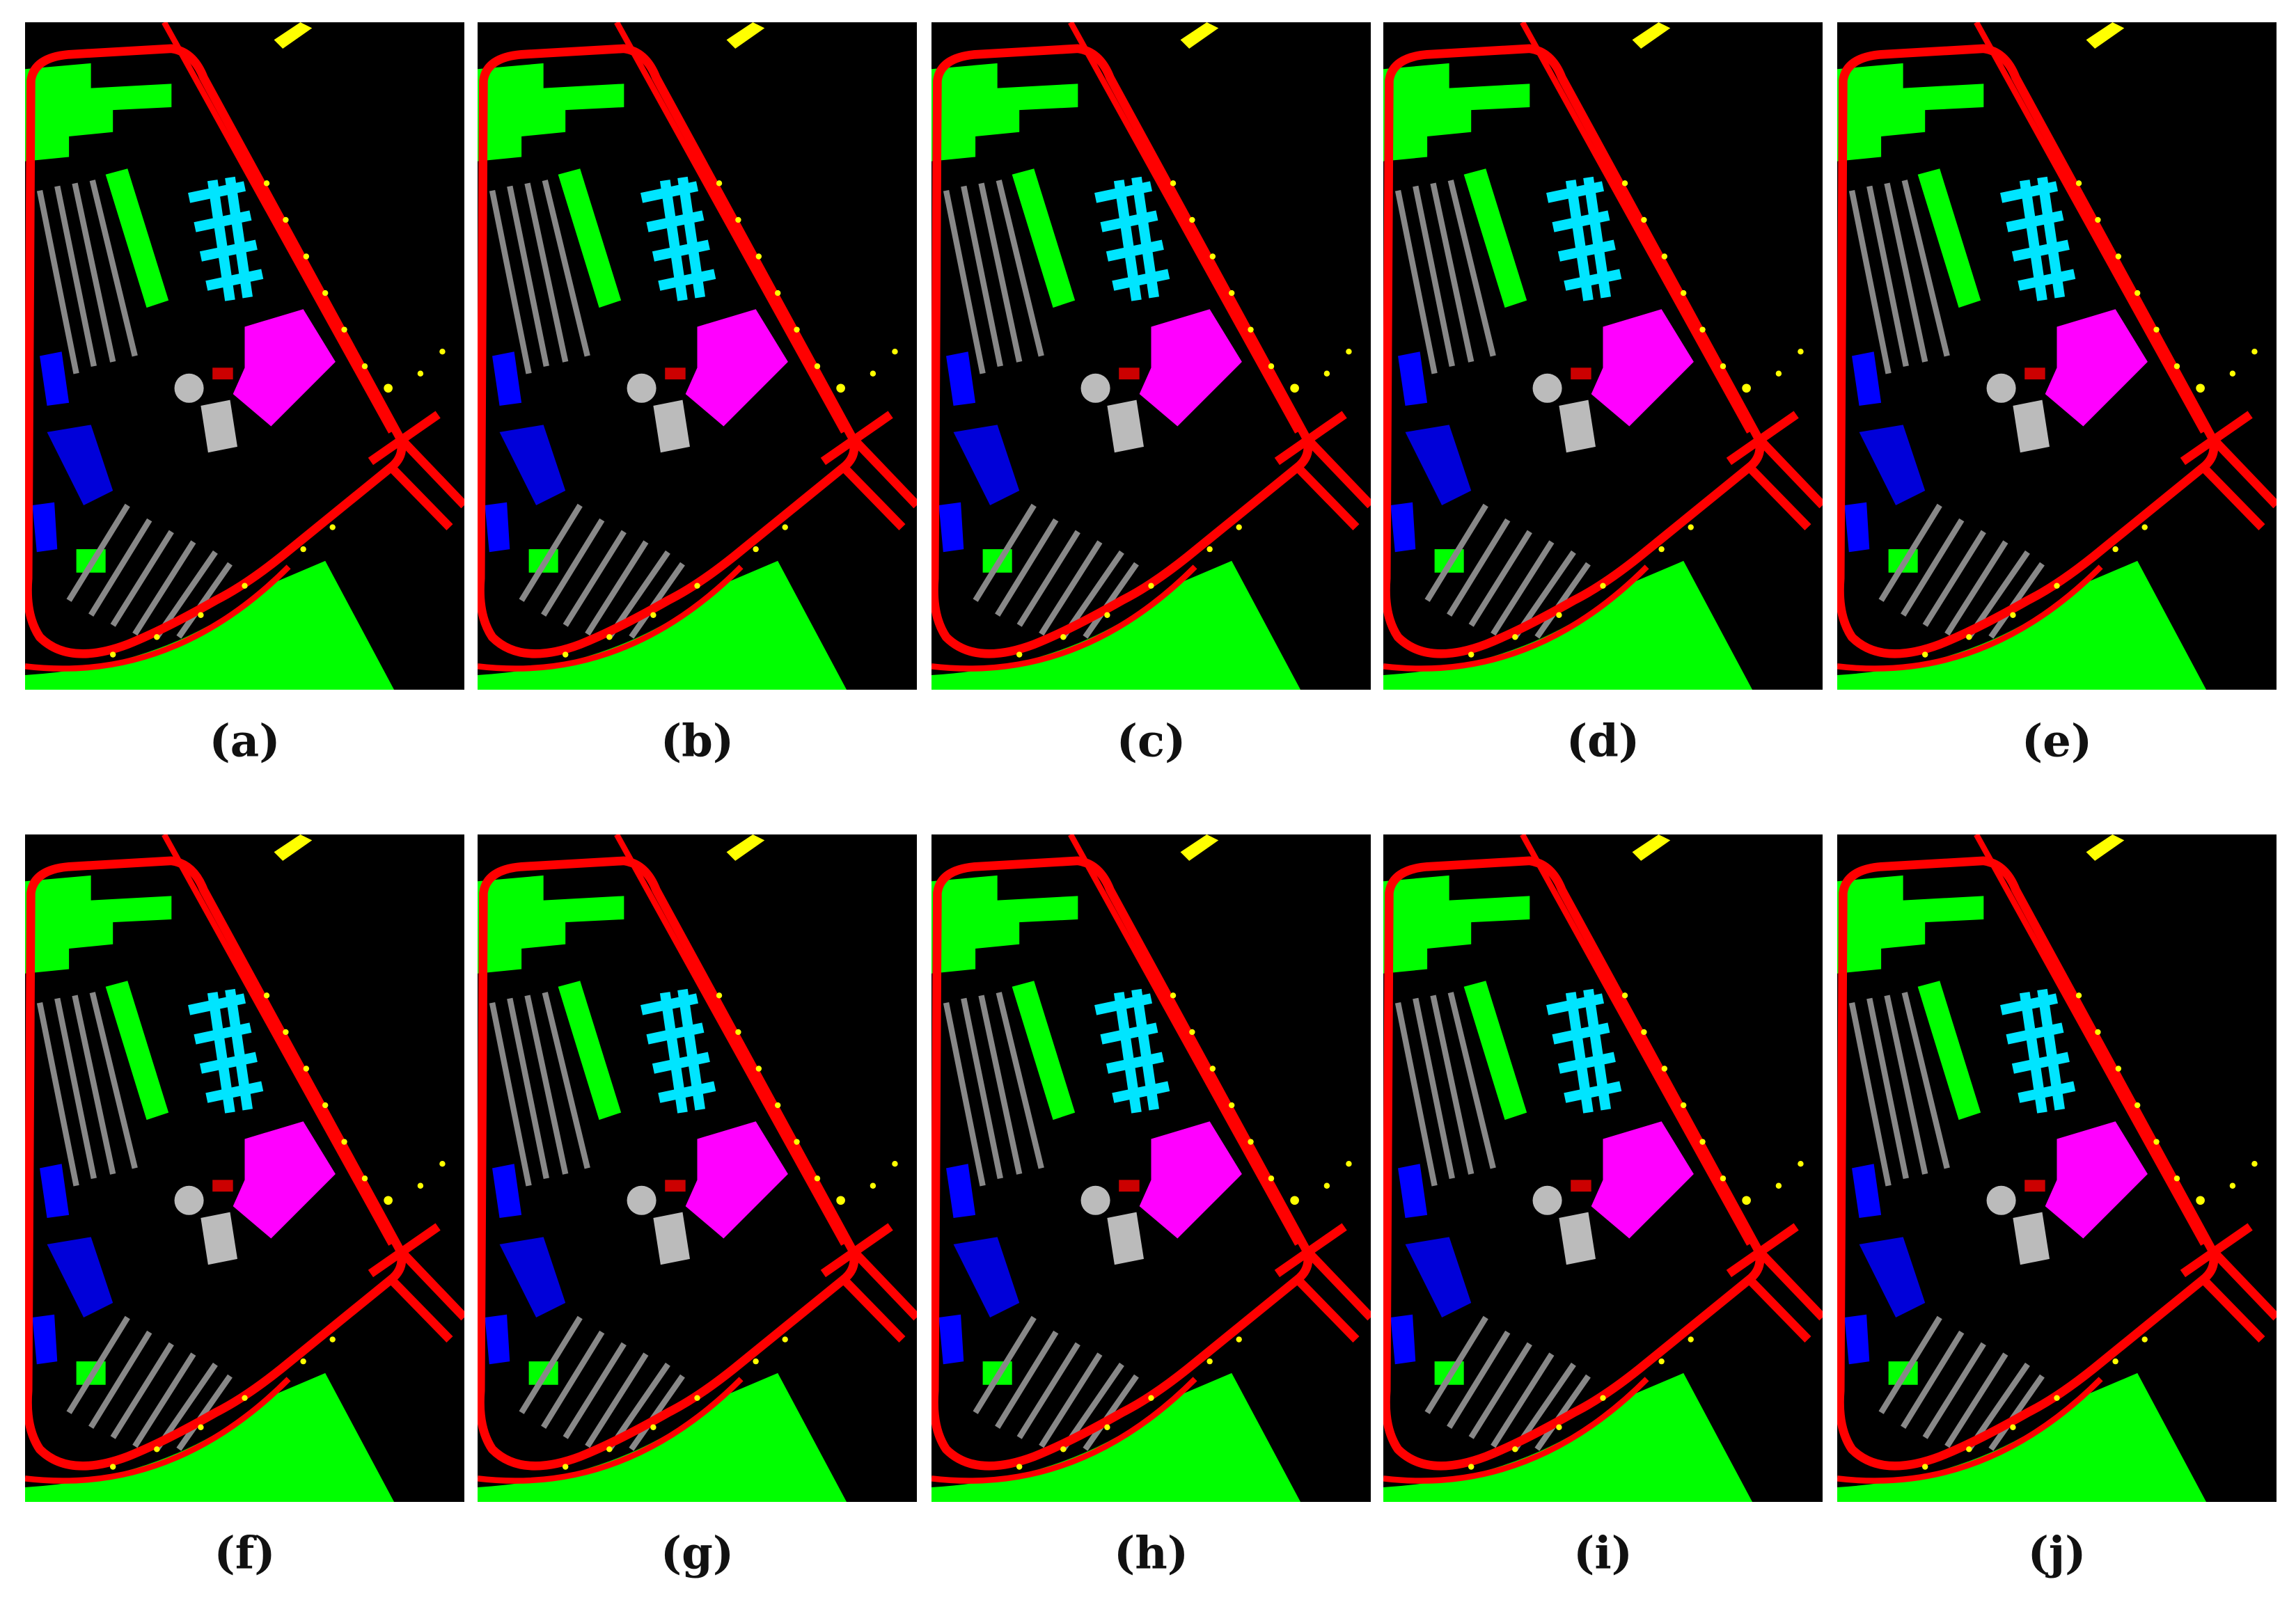 This screenshot has width=2296, height=1607. What do you see at coordinates (697, 1554) in the screenshot?
I see `panel-caption: (g)` at bounding box center [697, 1554].